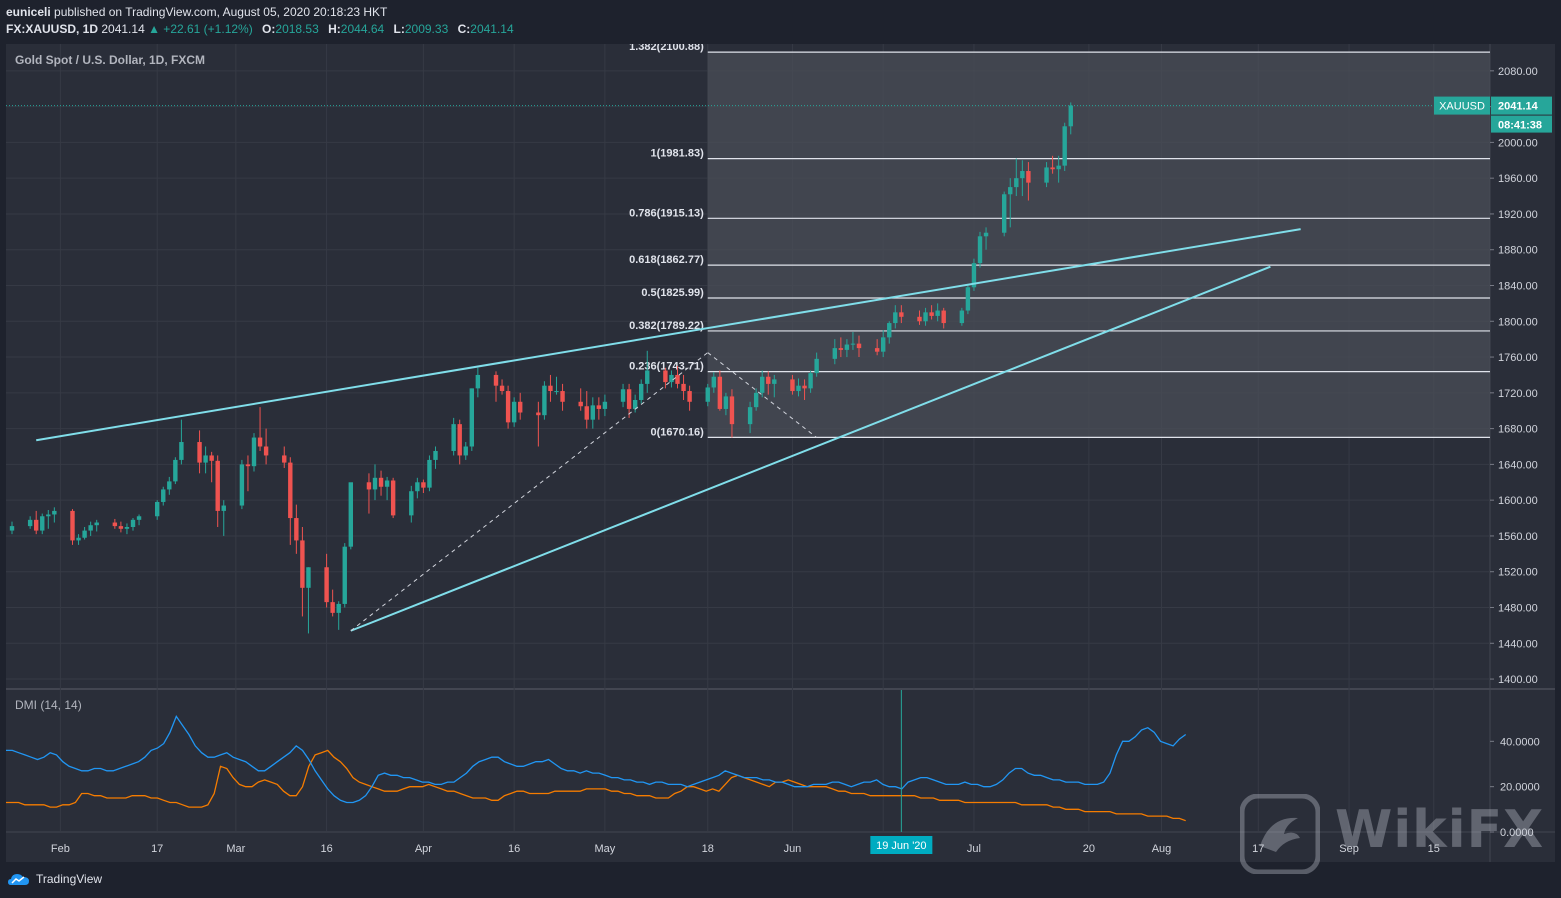  What do you see at coordinates (708, 849) in the screenshot?
I see `time-tick-label: 18` at bounding box center [708, 849].